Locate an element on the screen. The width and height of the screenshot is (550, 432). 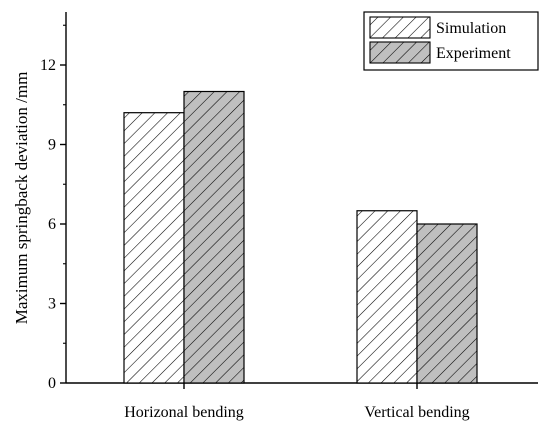
y-tick-label-4: 12 is located at coordinates (48, 65).